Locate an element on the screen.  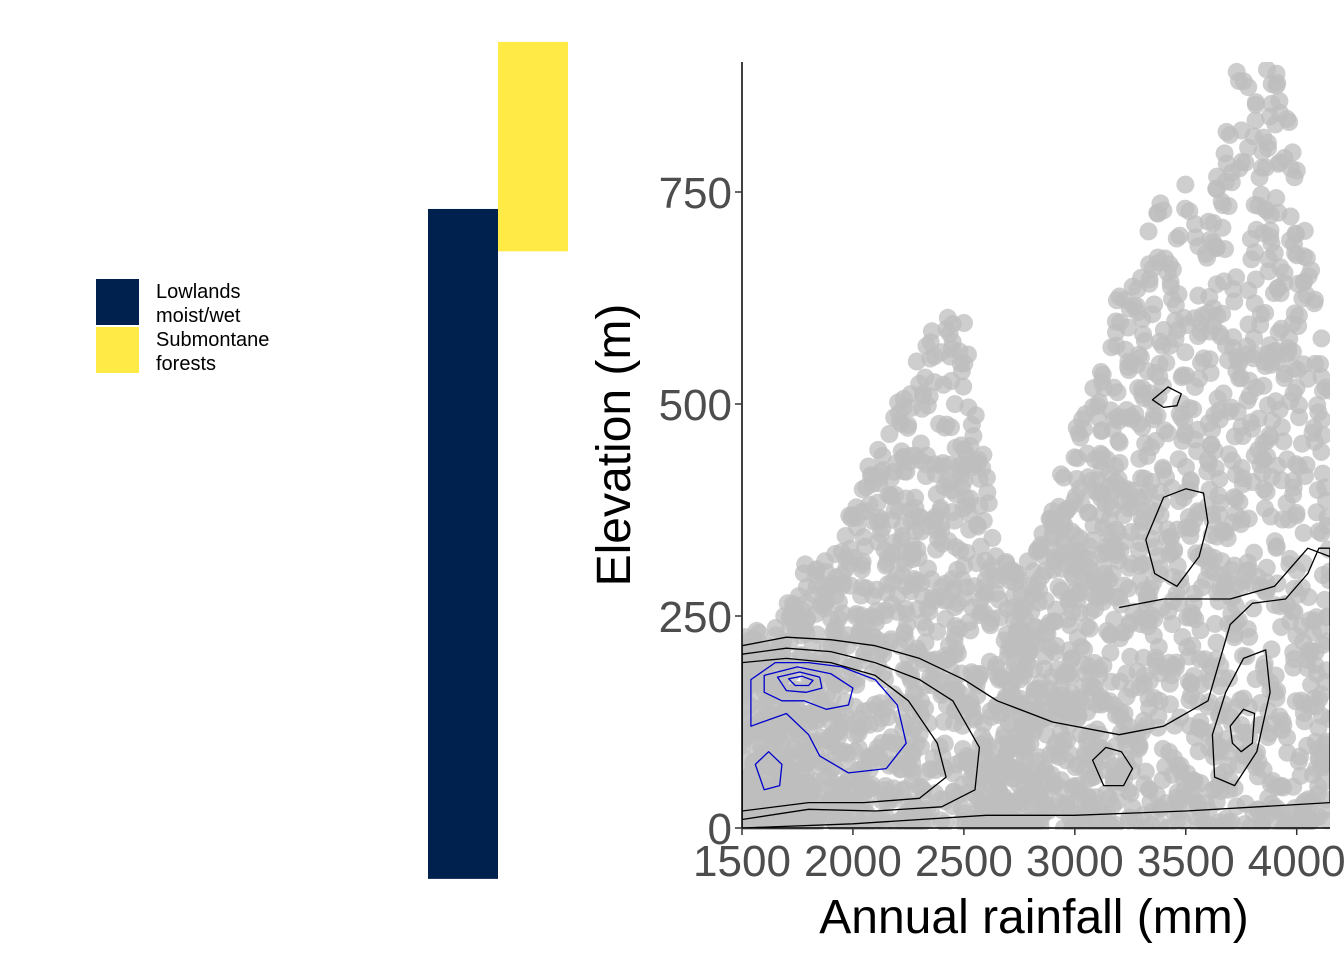
legend-item-submontane: Submontane forests is located at coordinates (226, 351).